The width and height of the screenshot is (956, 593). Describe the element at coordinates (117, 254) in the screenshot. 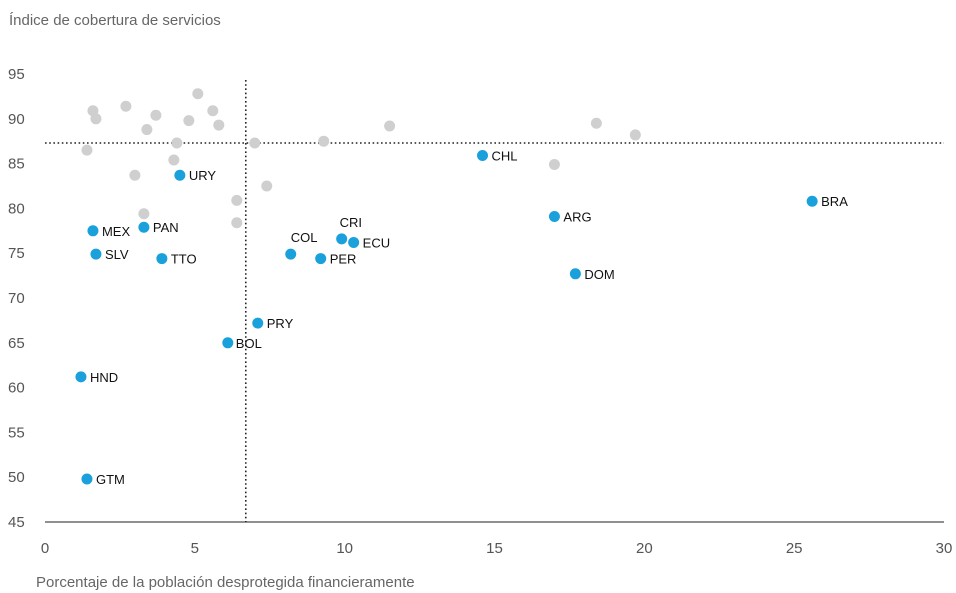

I see `point-label: SLV` at that location.